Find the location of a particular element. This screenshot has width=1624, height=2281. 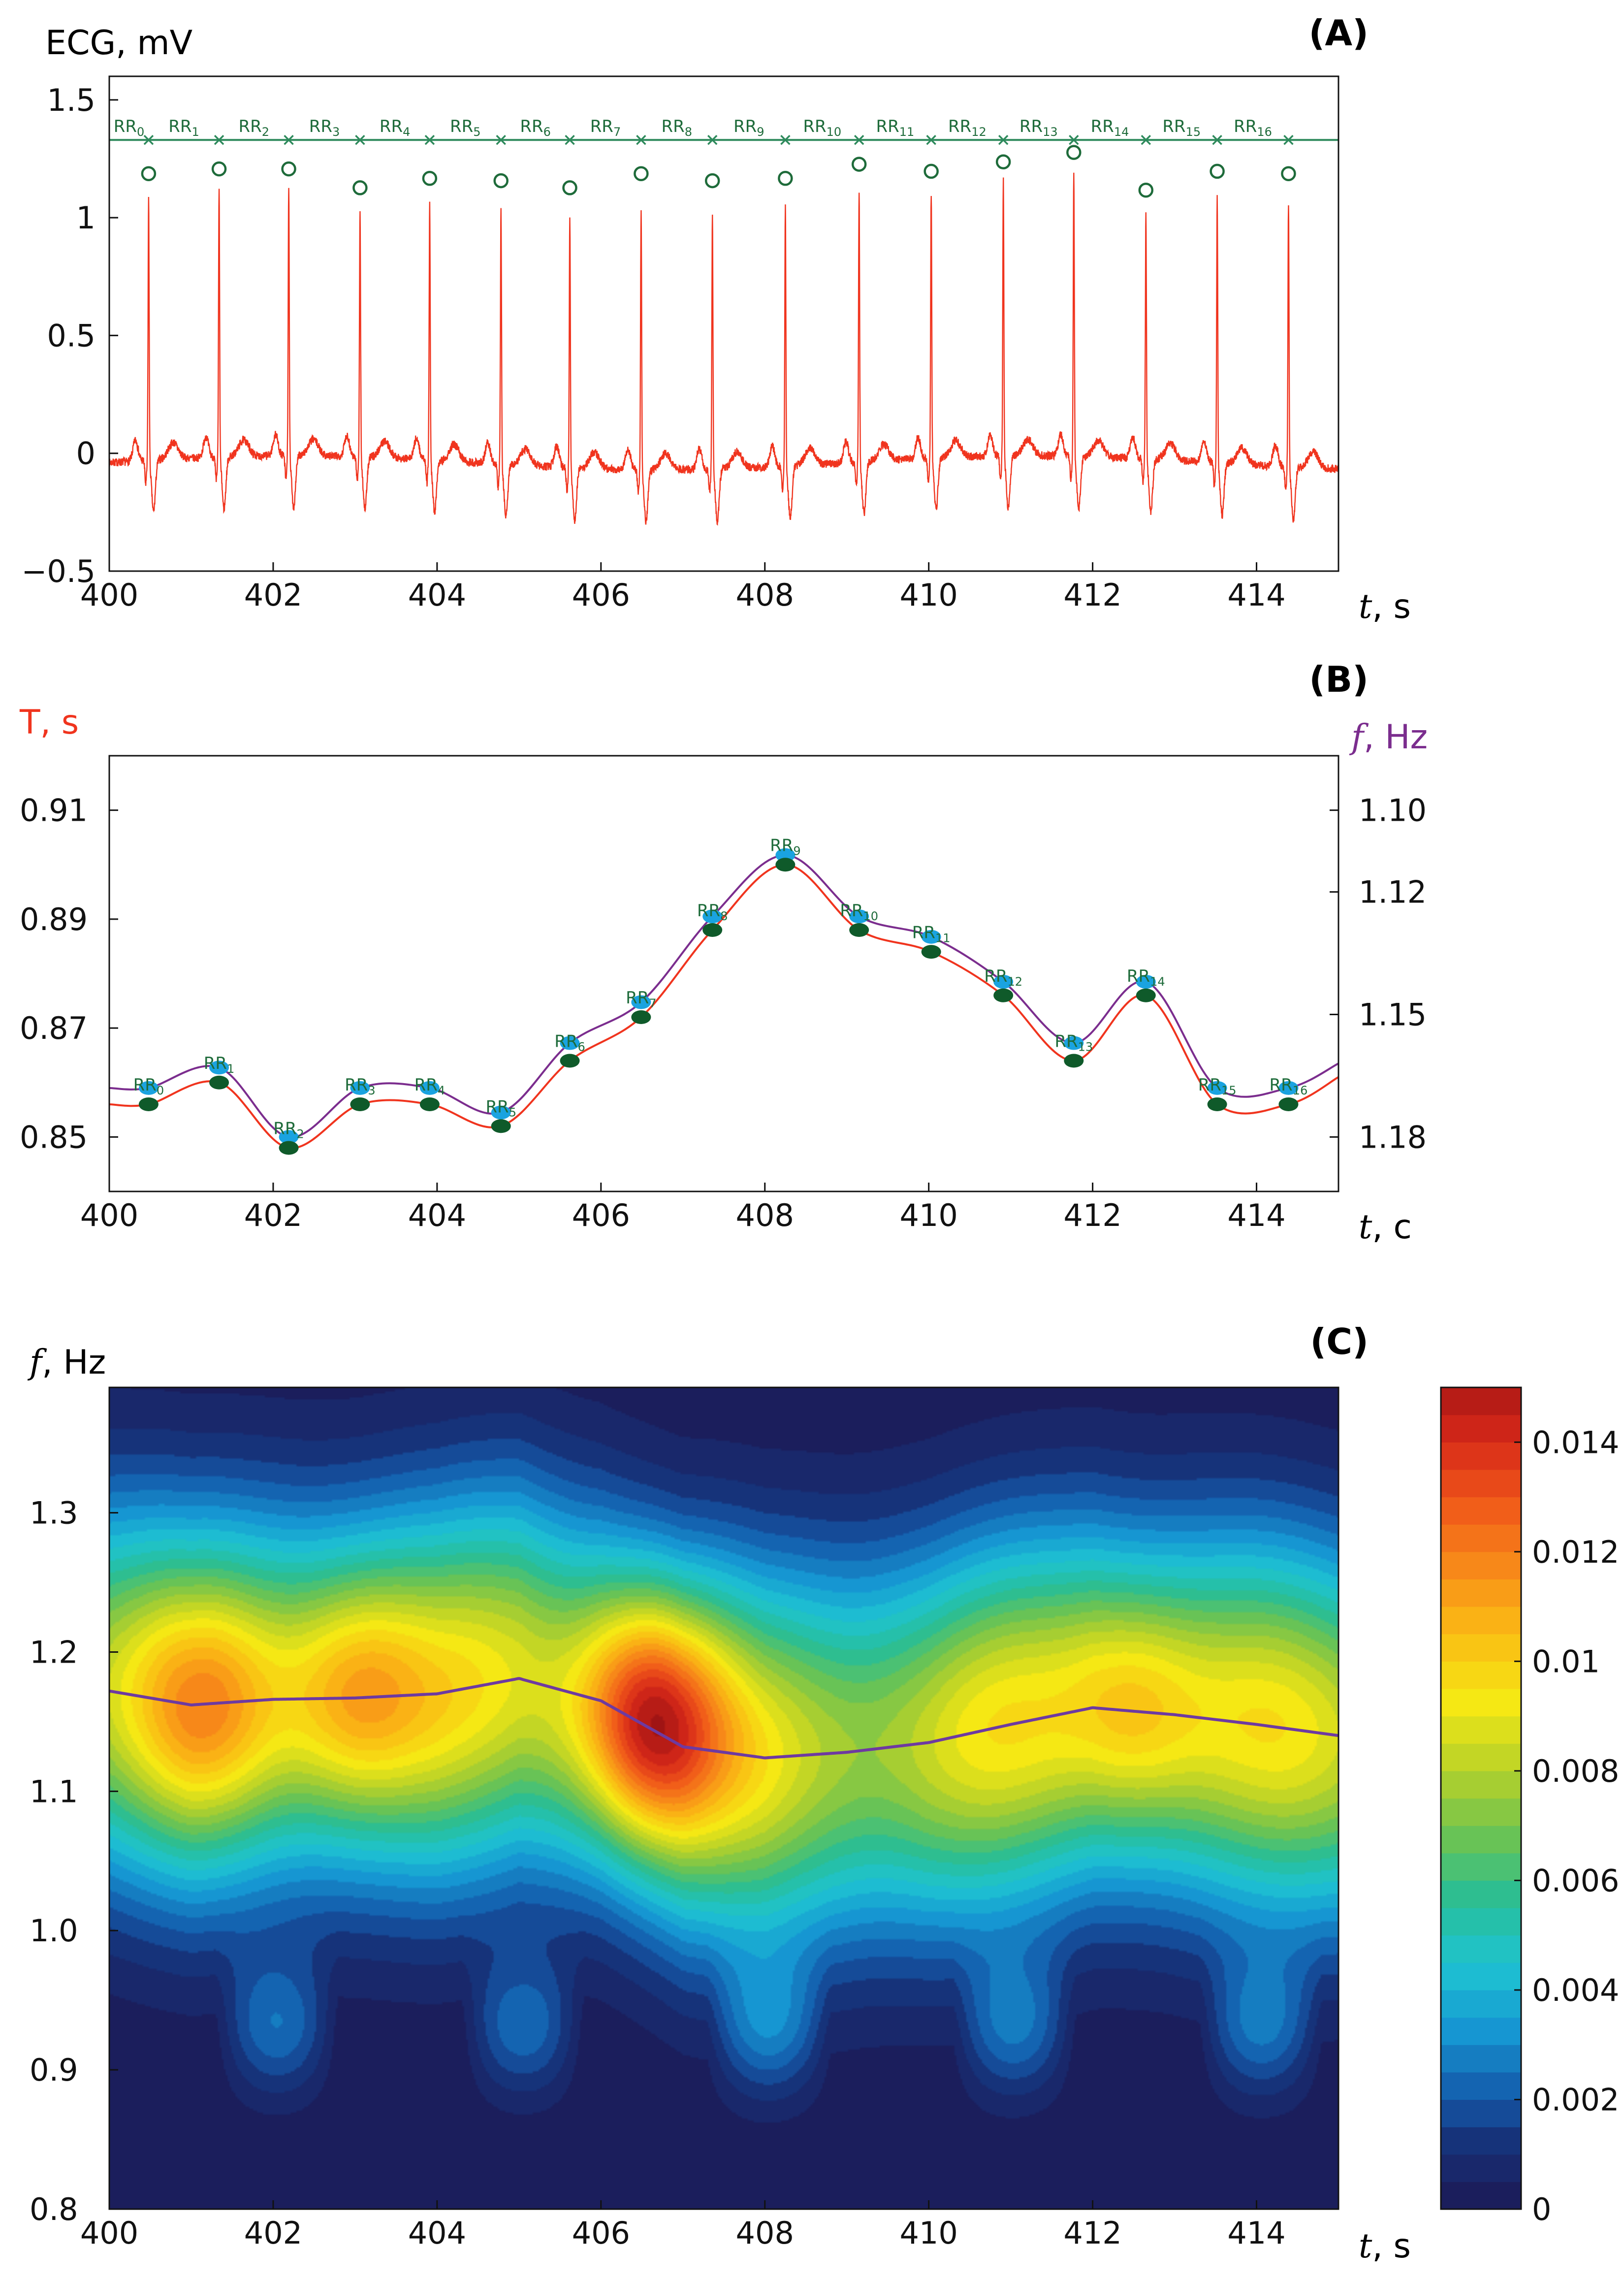

panel-a-xlabel: t, s is located at coordinates (1385, 606).